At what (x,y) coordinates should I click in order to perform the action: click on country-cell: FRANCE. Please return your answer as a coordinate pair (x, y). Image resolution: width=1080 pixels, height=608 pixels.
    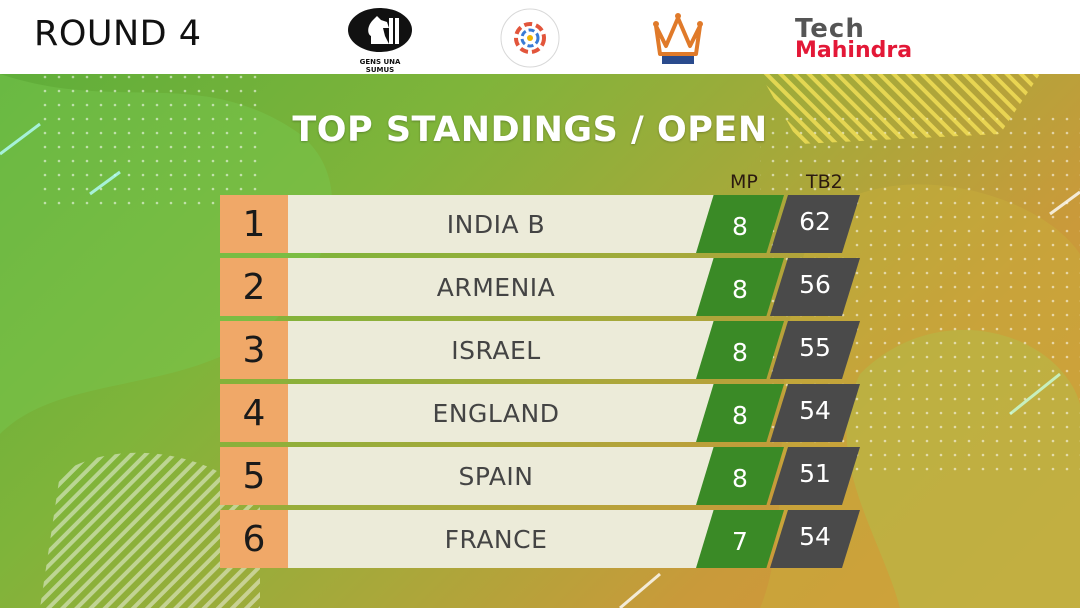
    Looking at the image, I should click on (618, 539).